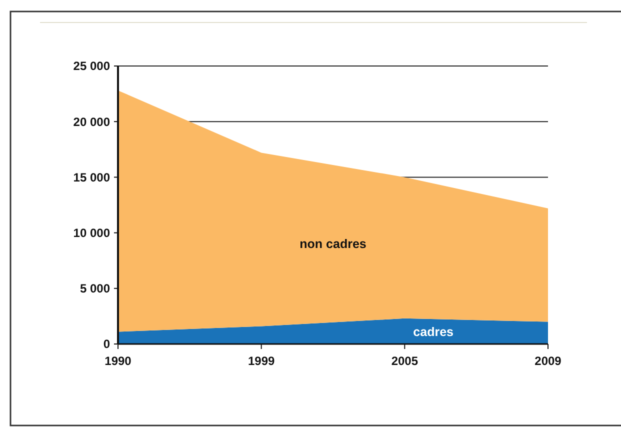  What do you see at coordinates (118, 361) in the screenshot?
I see `x-tick-label: 1990` at bounding box center [118, 361].